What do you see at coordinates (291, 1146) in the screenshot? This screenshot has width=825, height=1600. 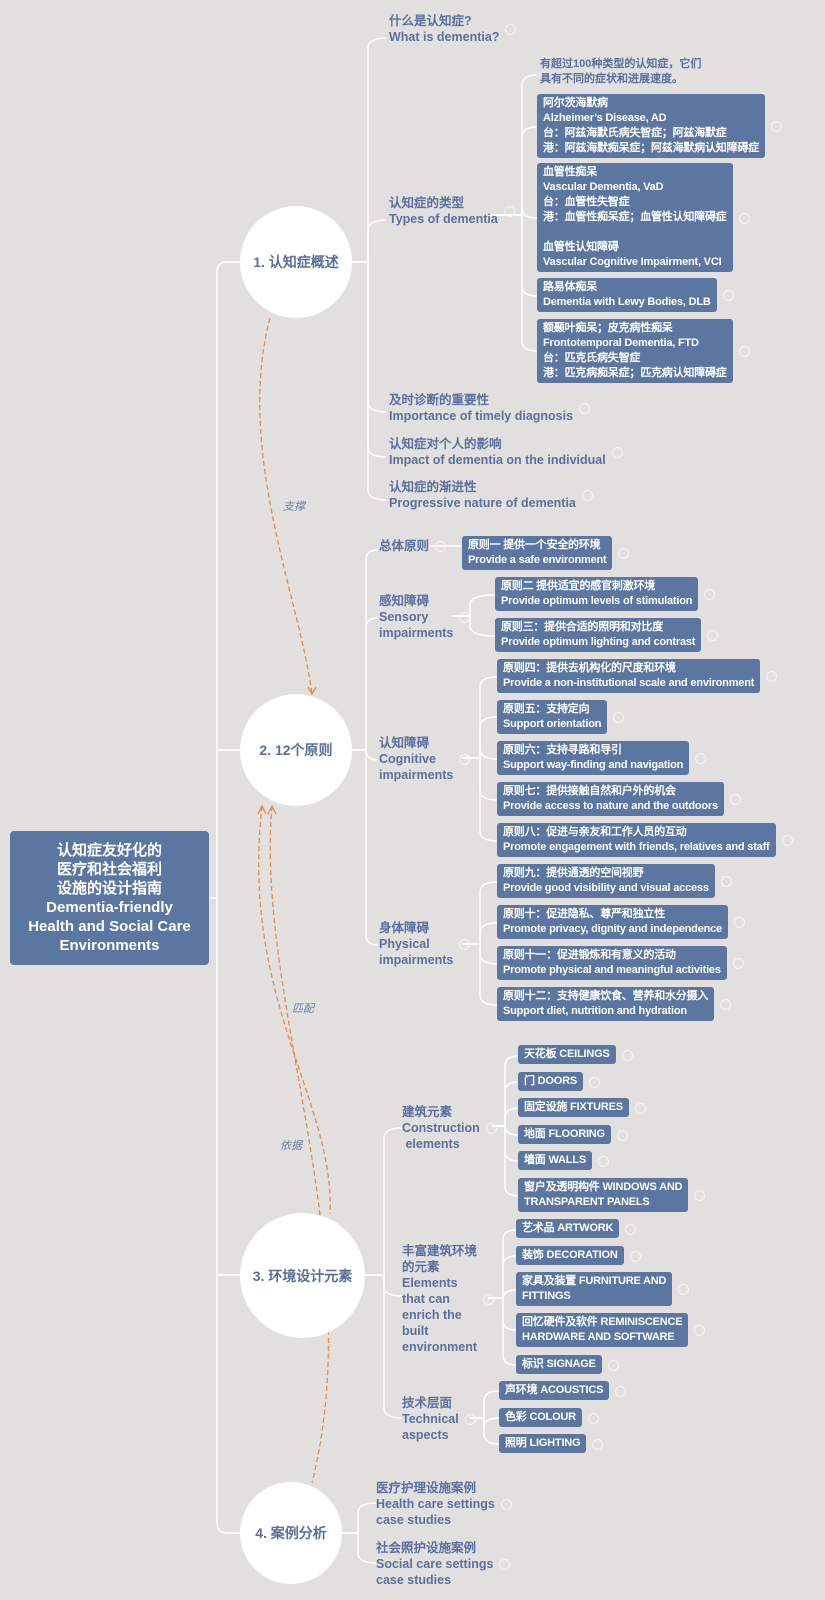 I see `relation-label-basis: 依据` at bounding box center [291, 1146].